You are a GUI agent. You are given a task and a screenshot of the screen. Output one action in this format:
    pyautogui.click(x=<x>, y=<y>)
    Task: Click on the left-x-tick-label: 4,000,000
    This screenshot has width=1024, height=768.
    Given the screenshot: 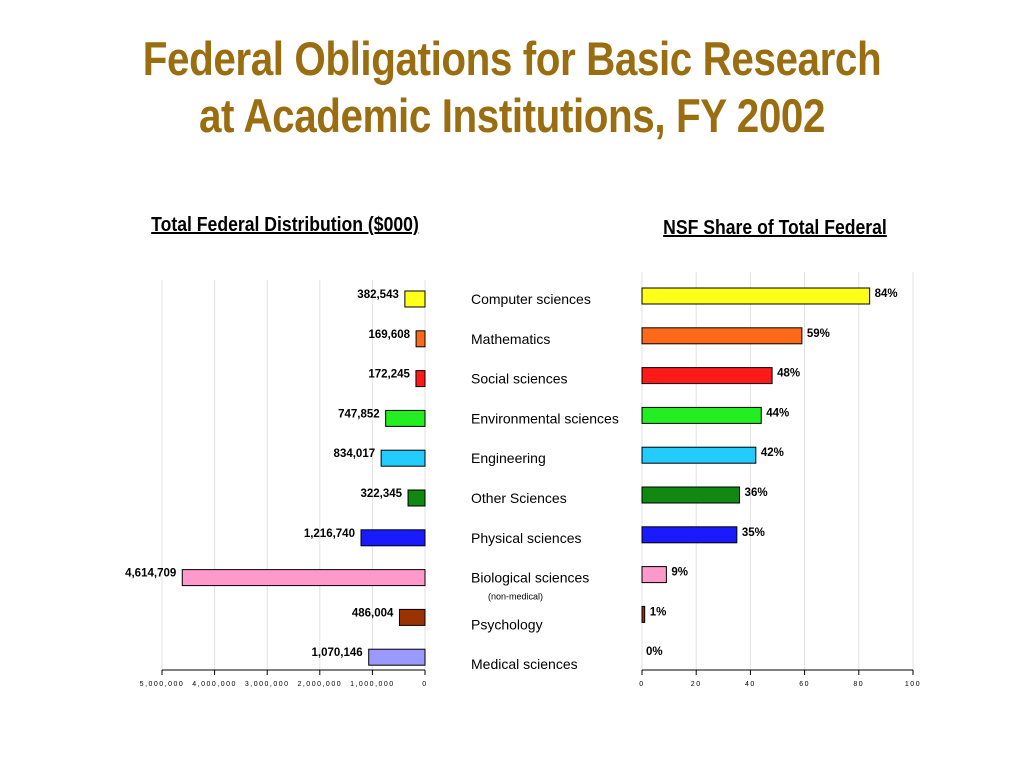 What is the action you would take?
    pyautogui.click(x=214, y=684)
    